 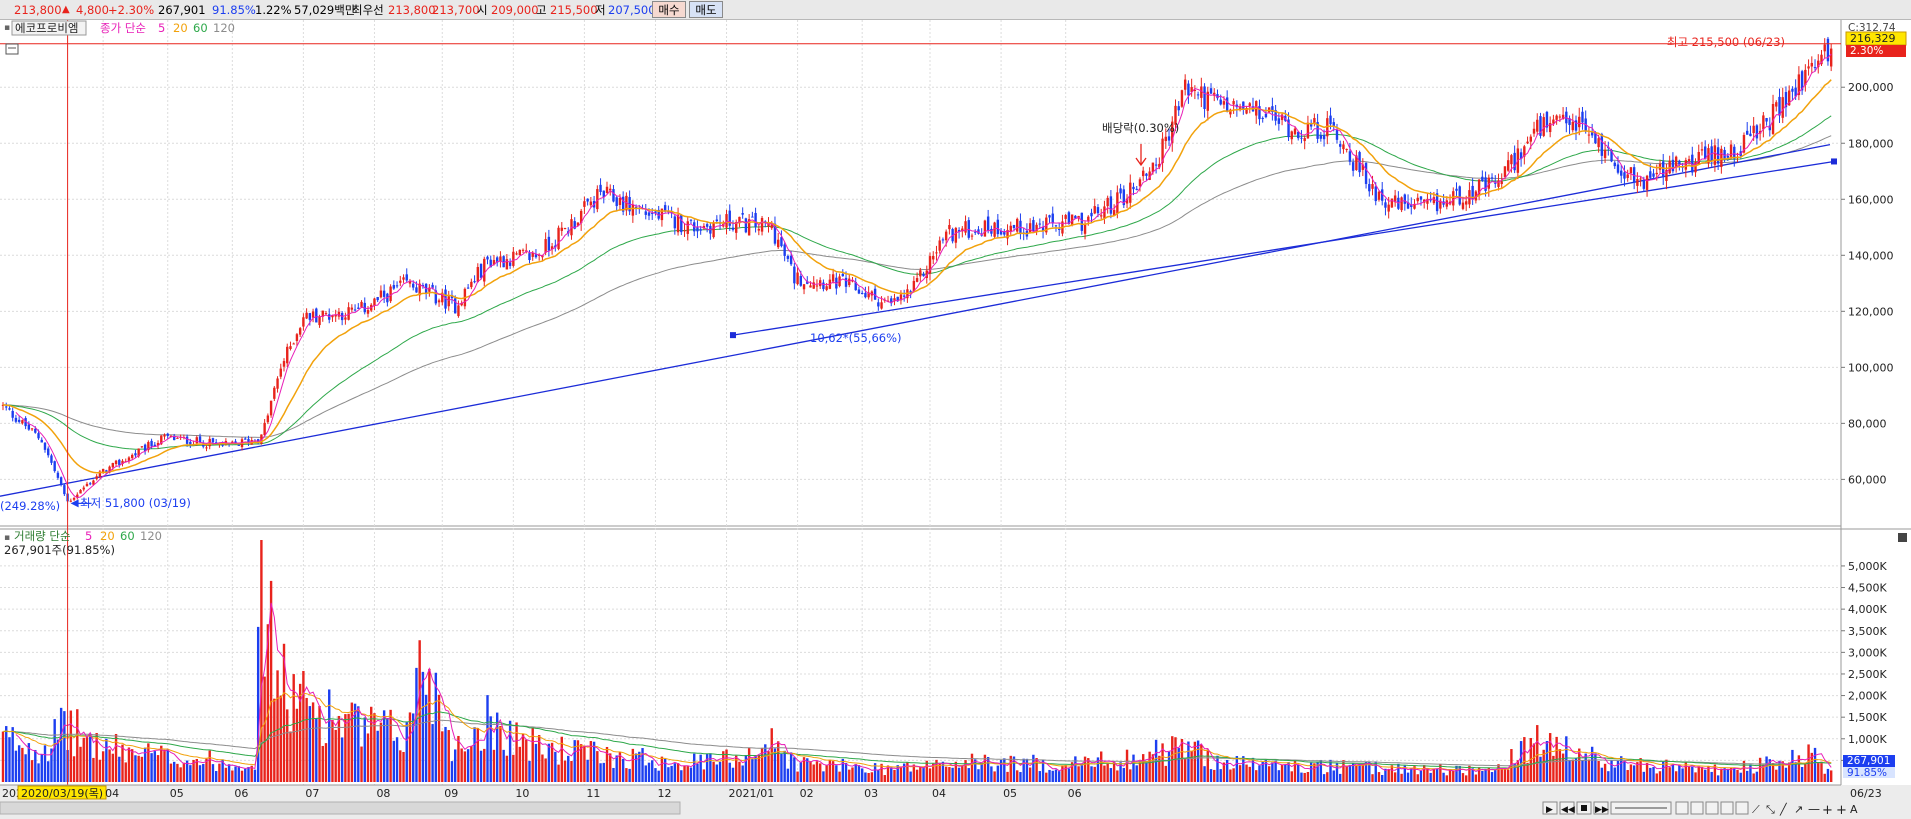 I want to click on draw-tool-icon: ⤡, so click(x=1770, y=809).